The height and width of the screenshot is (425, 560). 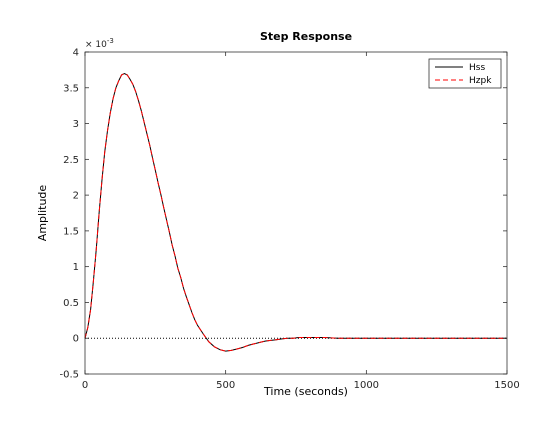 I want to click on y-tick-label: 3.5, so click(x=71, y=88).